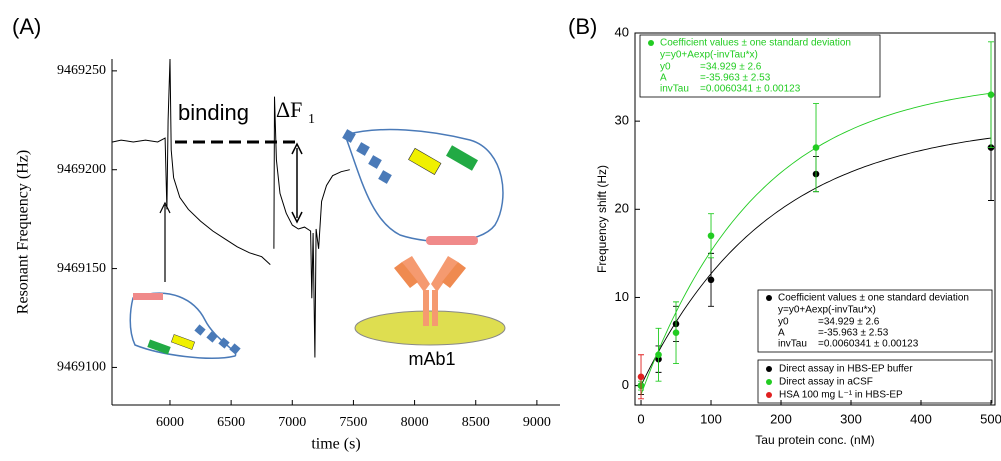  Describe the element at coordinates (289, 109) in the screenshot. I see `annotation: ΔF` at that location.